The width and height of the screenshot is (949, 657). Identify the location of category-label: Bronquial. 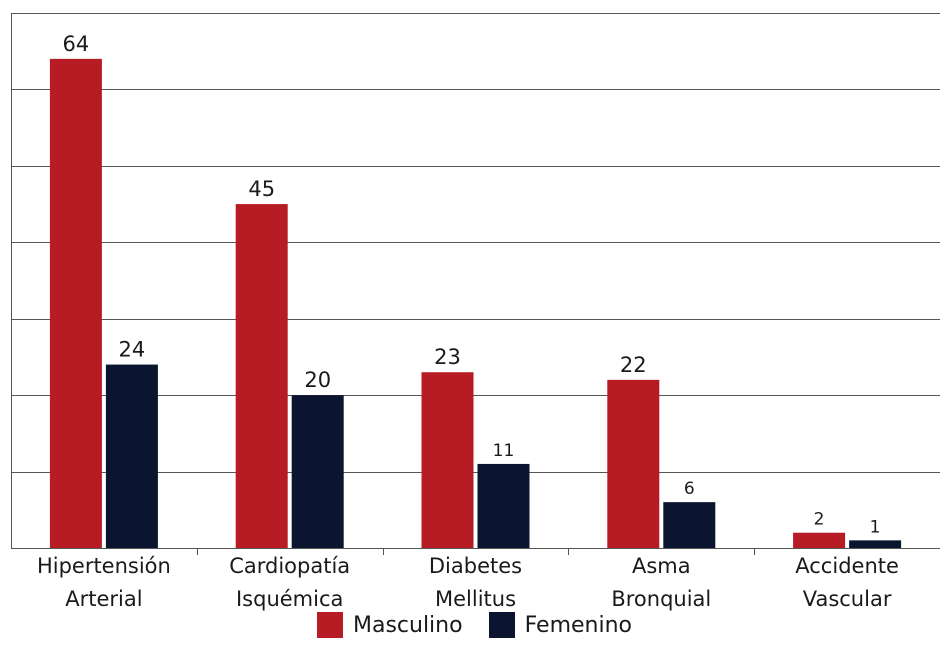
(661, 599).